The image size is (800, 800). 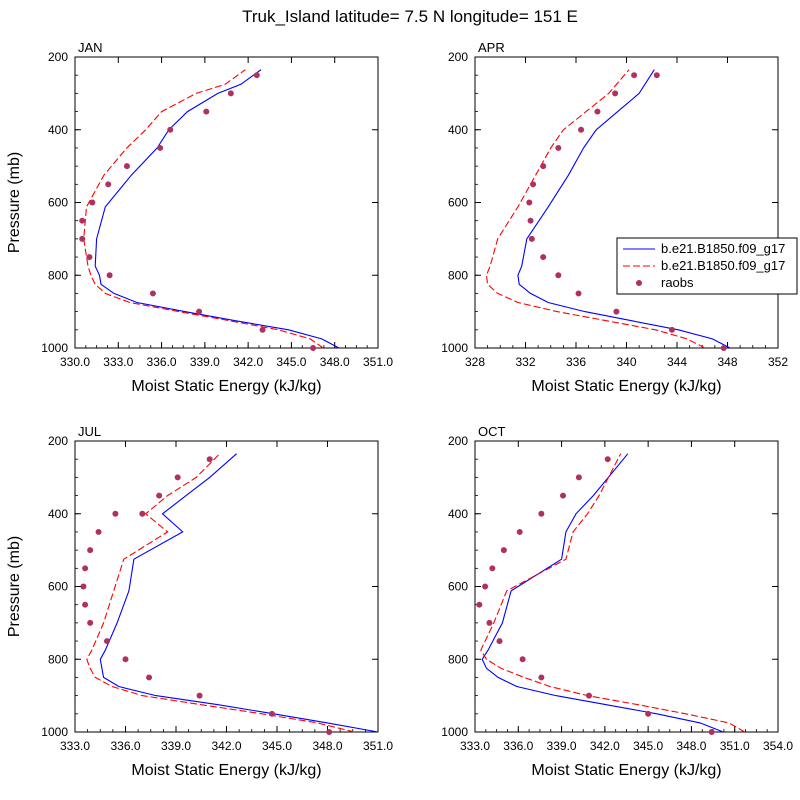 I want to click on panel-title: JAN, so click(x=90, y=47).